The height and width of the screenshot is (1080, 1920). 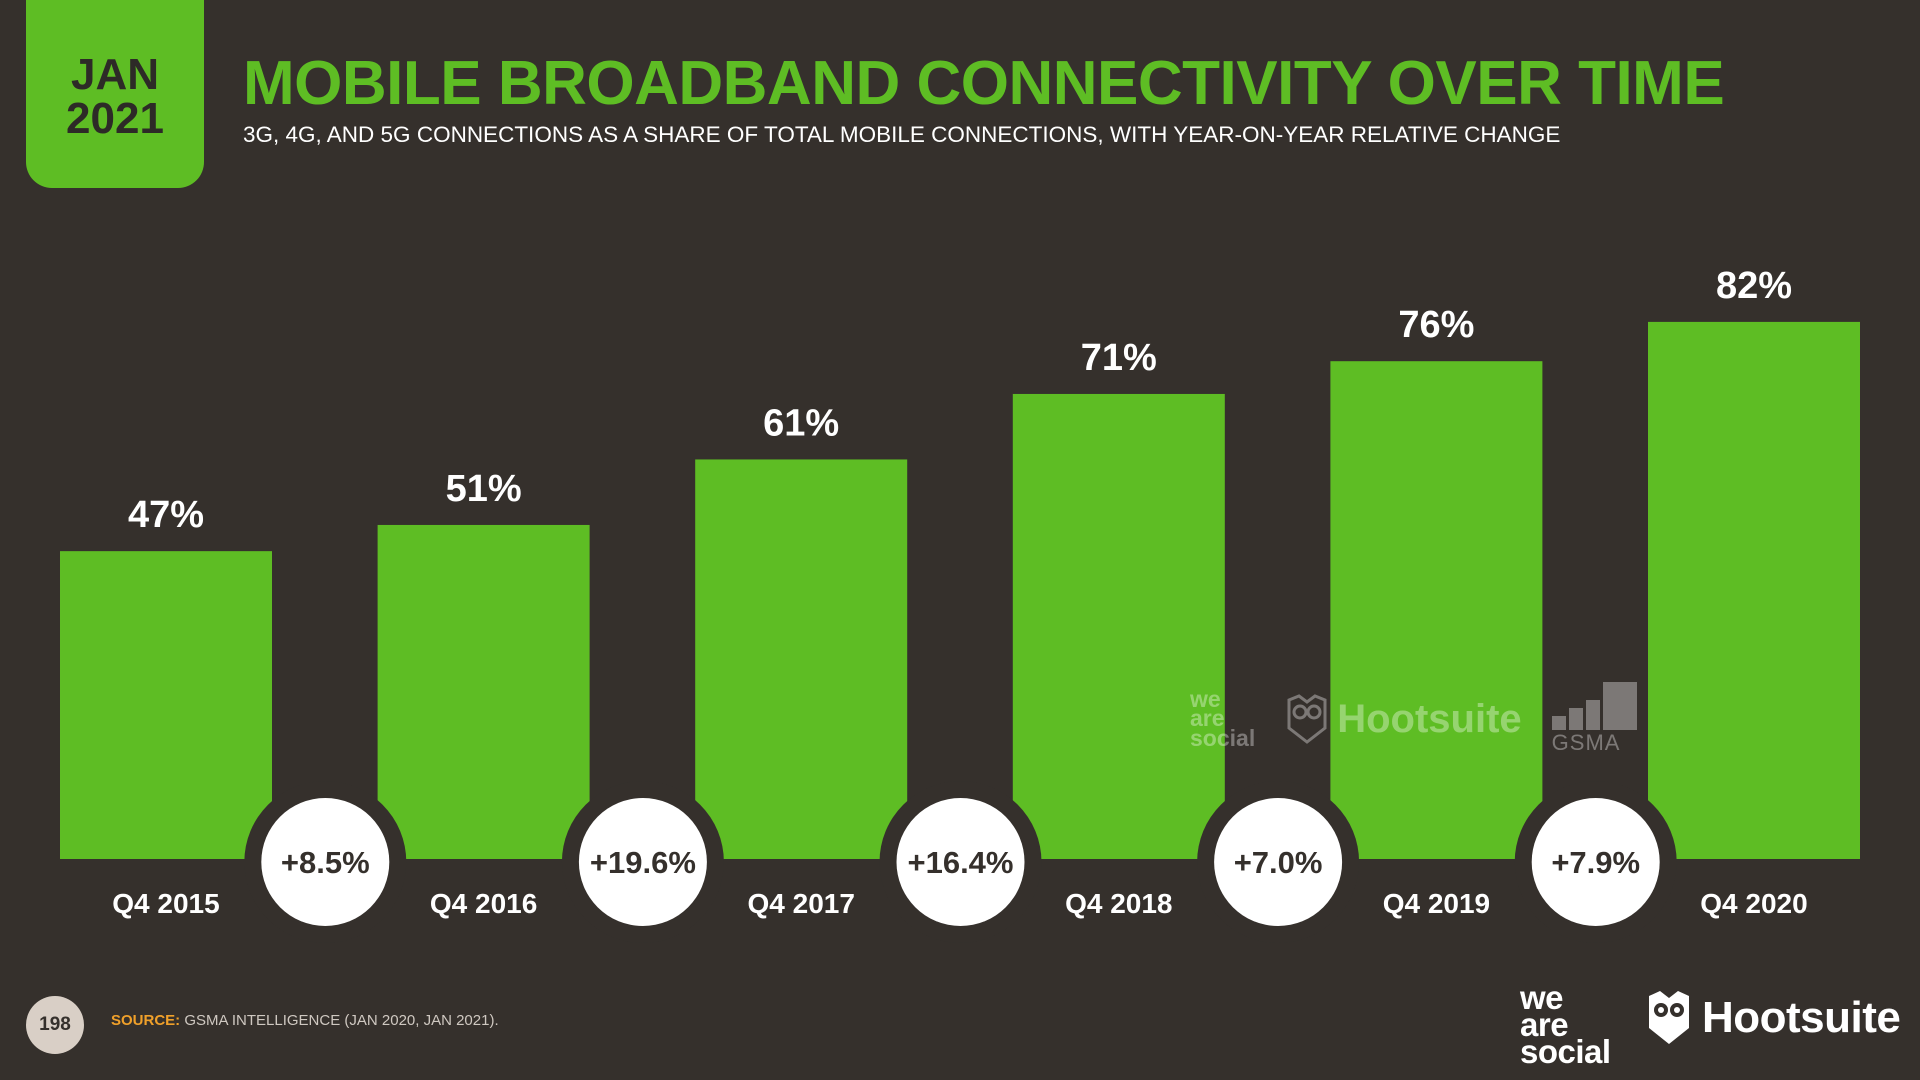 I want to click on value-label: 51%, so click(x=484, y=489).